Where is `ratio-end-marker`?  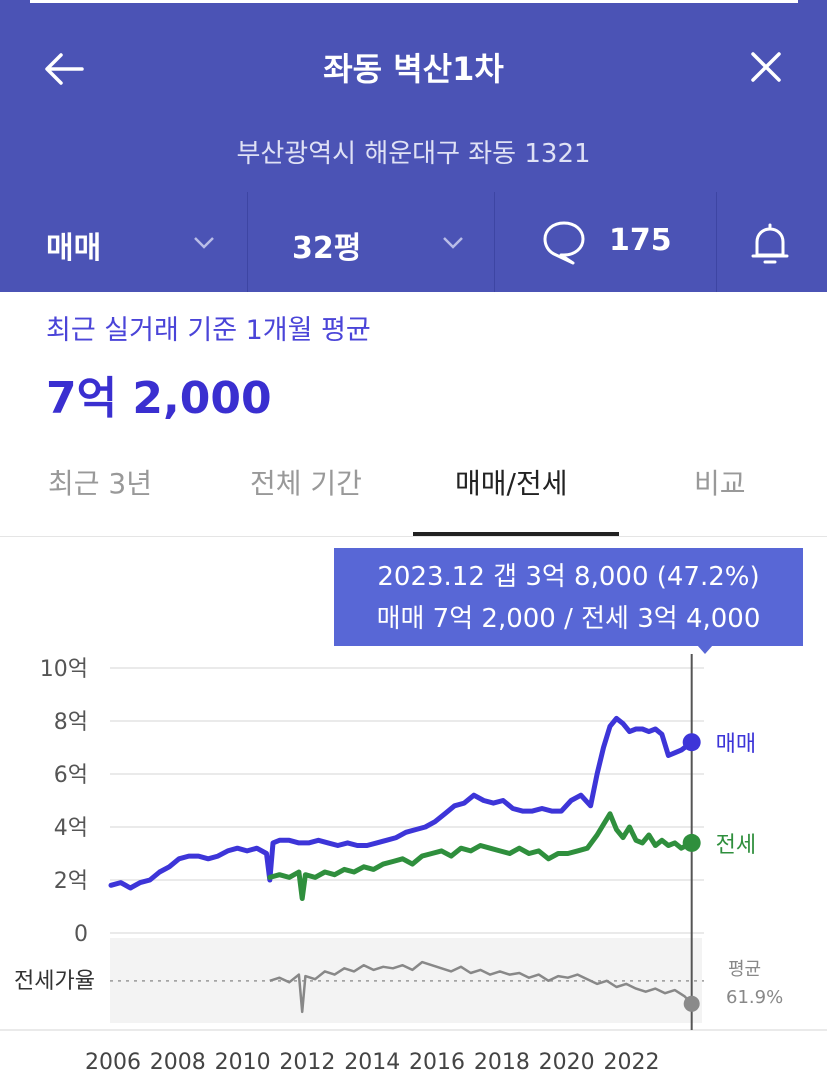 ratio-end-marker is located at coordinates (691, 1003).